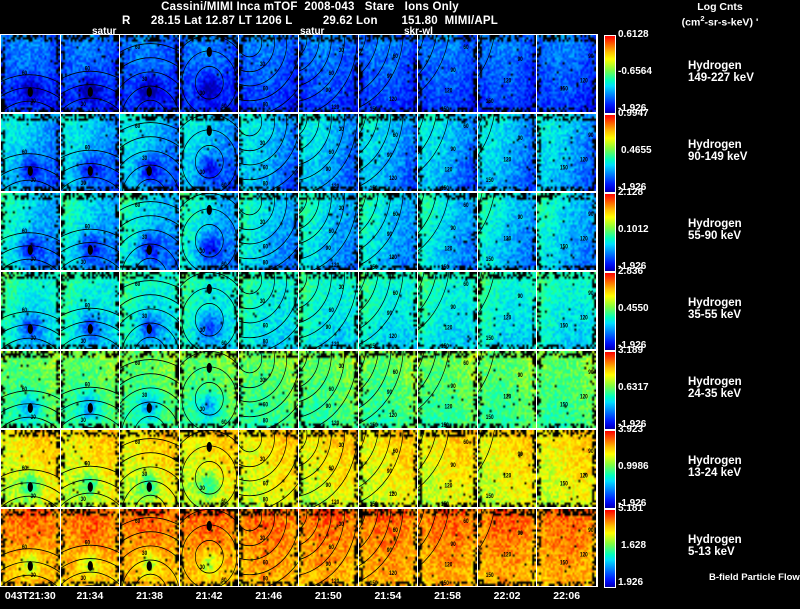 Image resolution: width=800 pixels, height=609 pixels. Describe the element at coordinates (718, 157) in the screenshot. I see `species-energy-range: 90-149 keV` at that location.